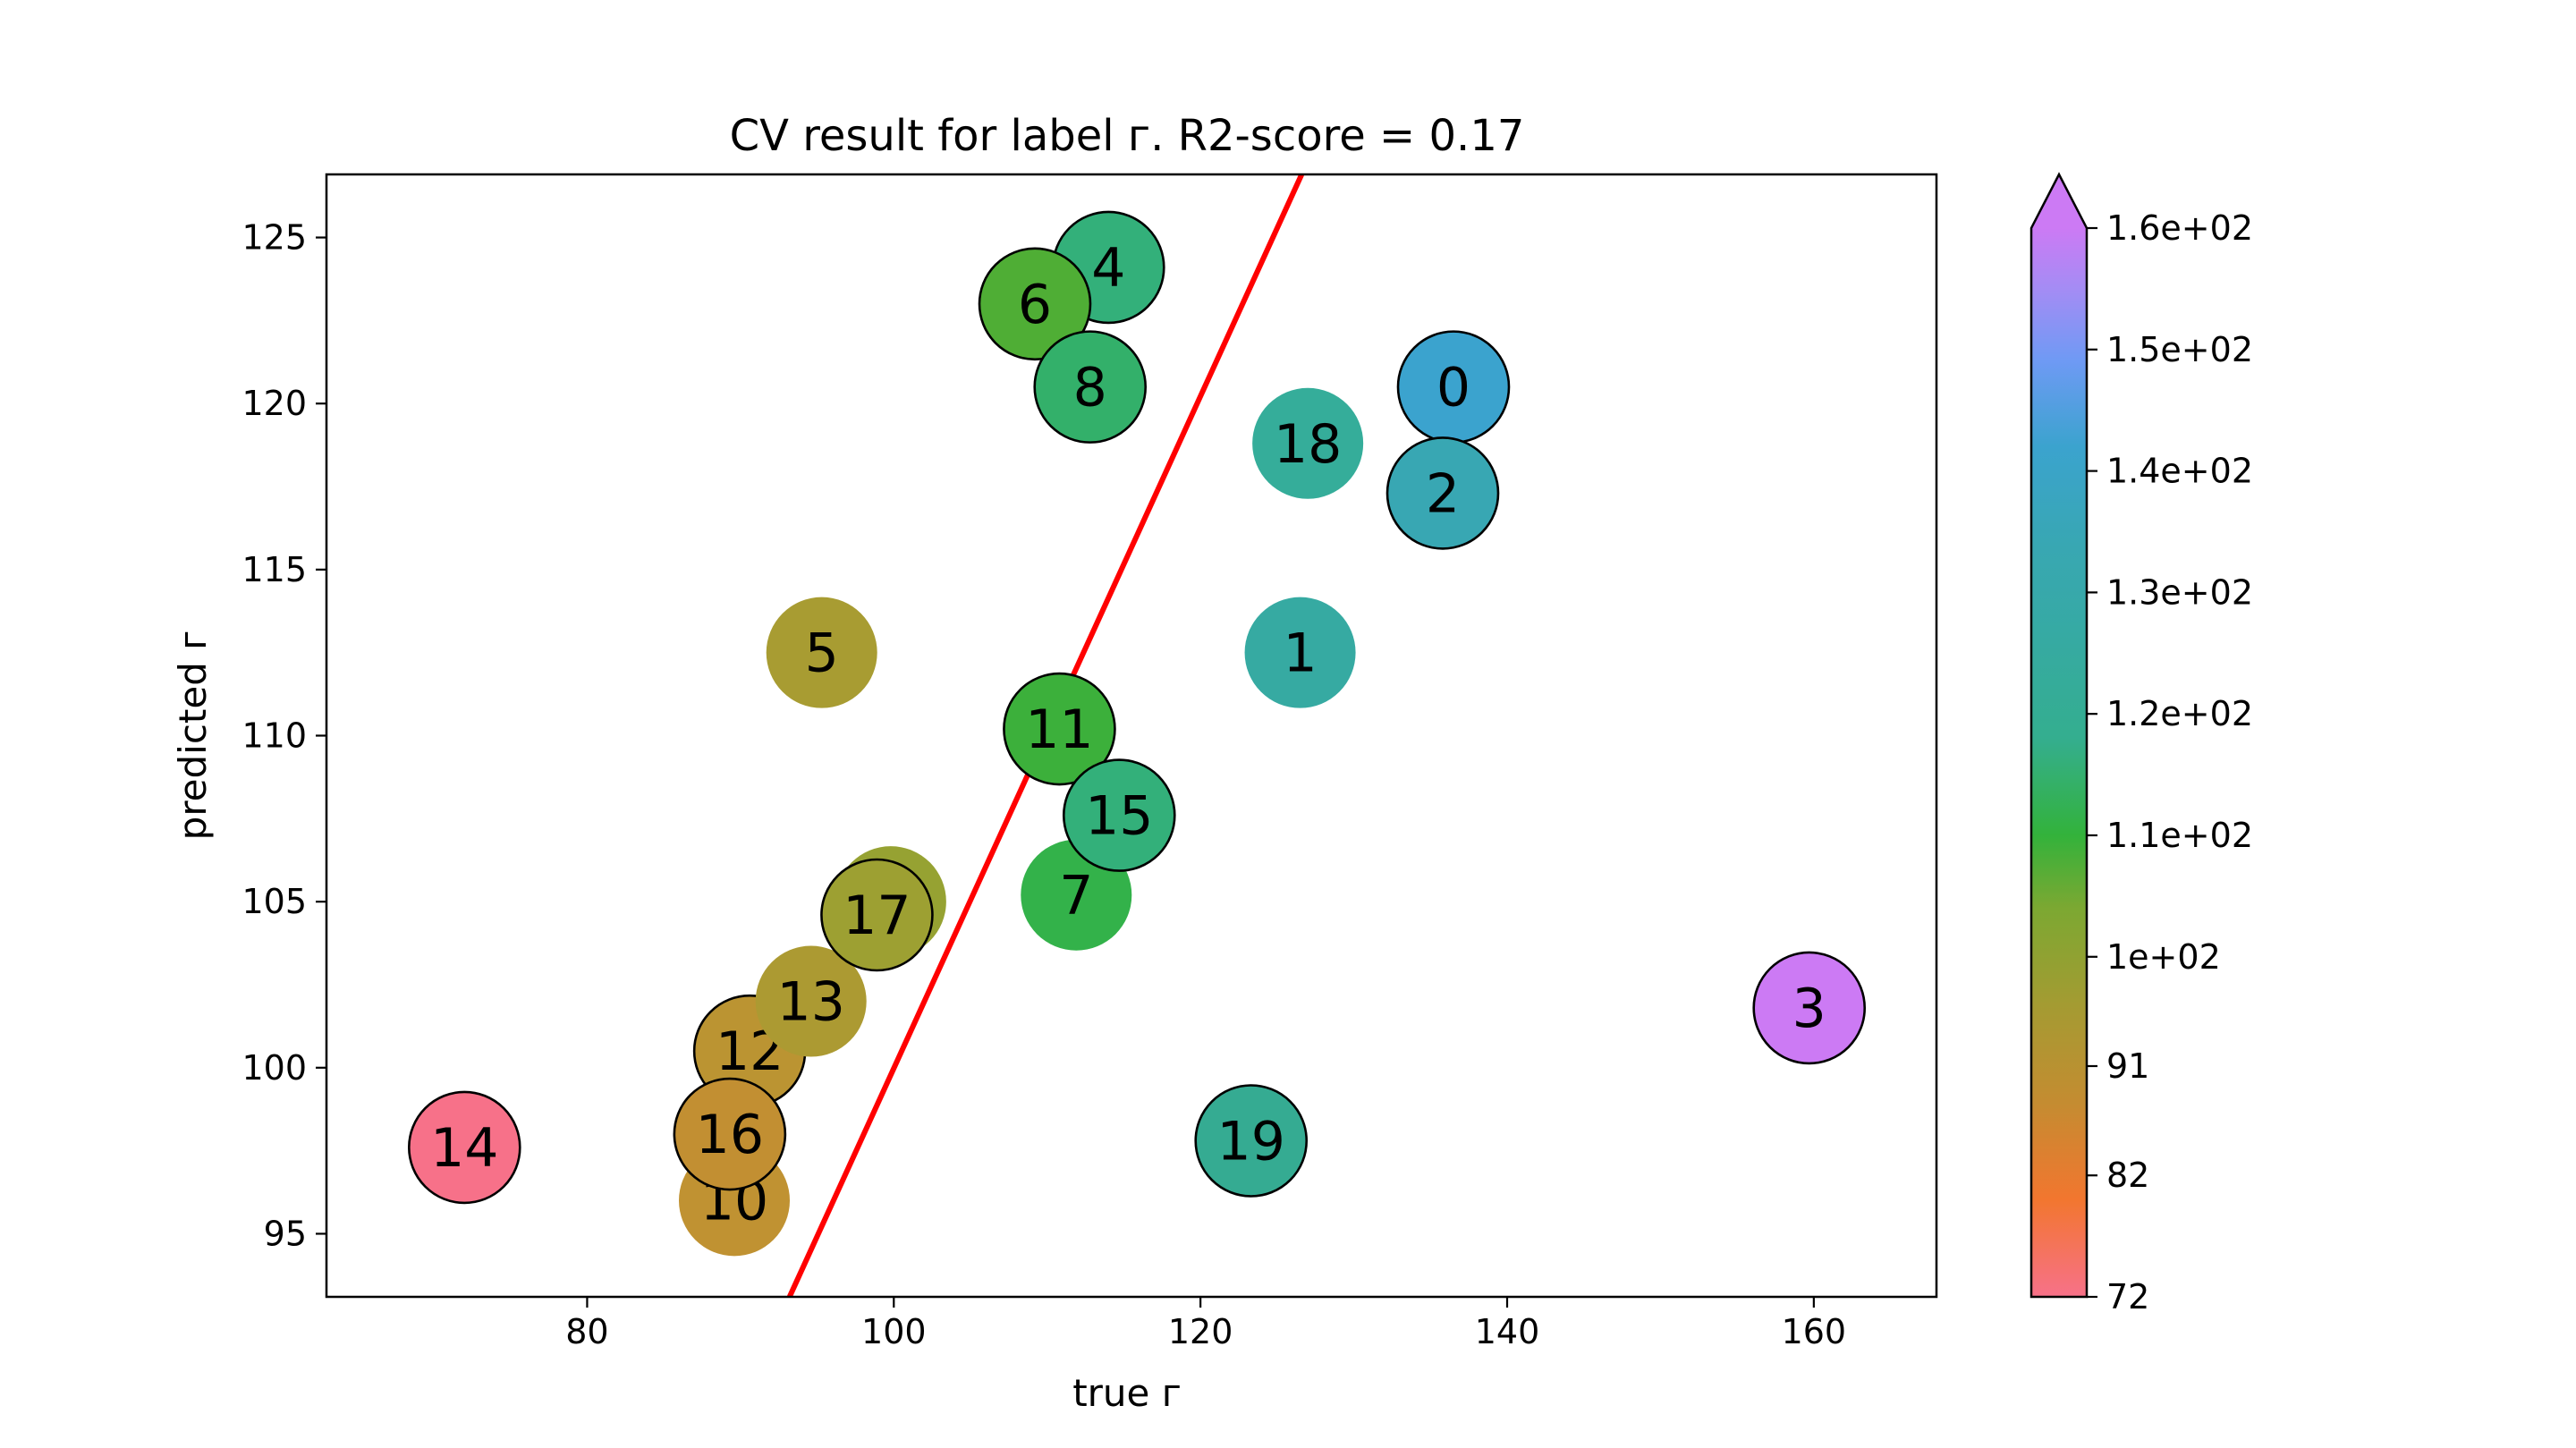  Describe the element at coordinates (274, 1068) in the screenshot. I see `y-tick-label: 100` at that location.